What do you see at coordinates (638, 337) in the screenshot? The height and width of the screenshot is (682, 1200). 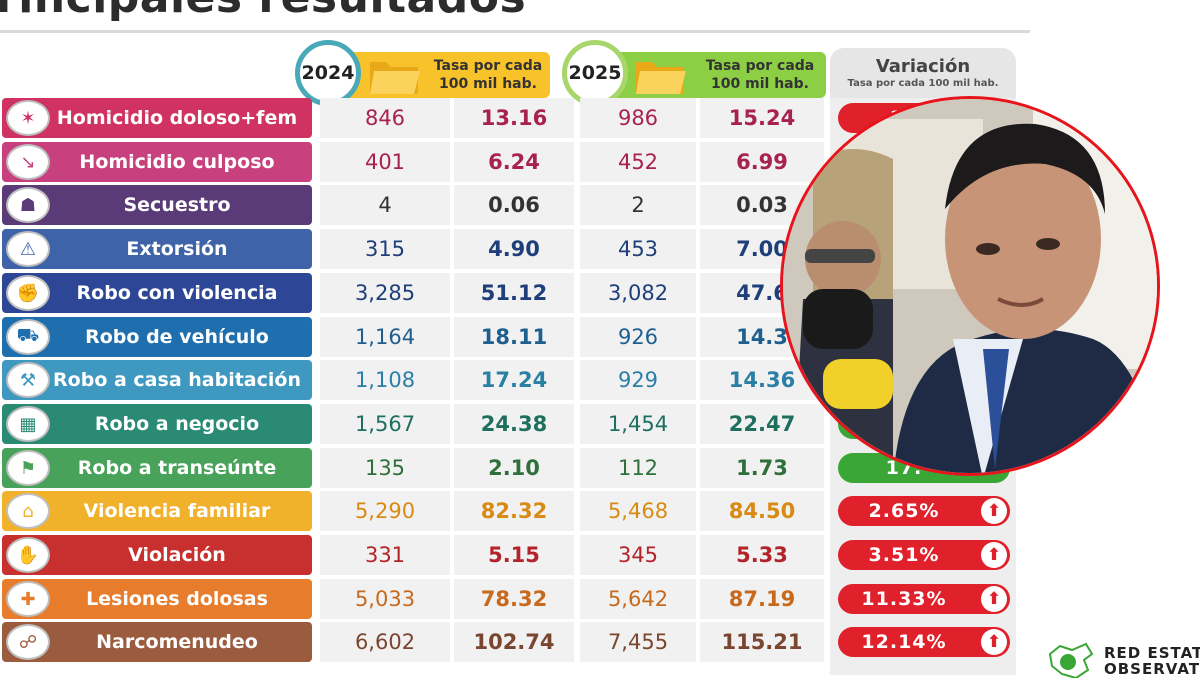 I see `cell-c2025: 926` at bounding box center [638, 337].